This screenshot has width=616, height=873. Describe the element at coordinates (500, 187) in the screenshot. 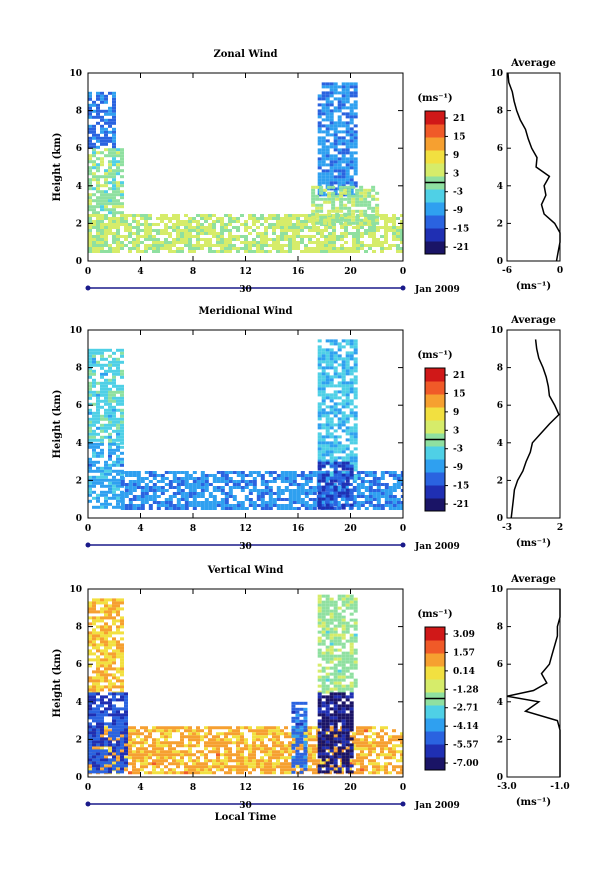

I see `average-y-tick-label: 4` at that location.